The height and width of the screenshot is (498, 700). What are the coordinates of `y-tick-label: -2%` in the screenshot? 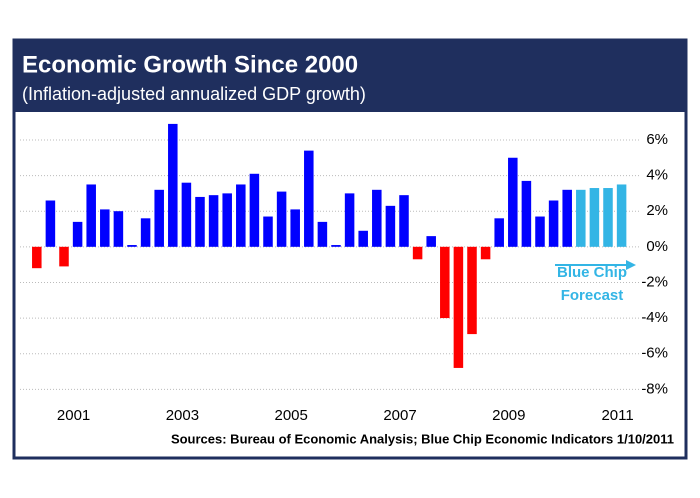 It's located at (654, 281).